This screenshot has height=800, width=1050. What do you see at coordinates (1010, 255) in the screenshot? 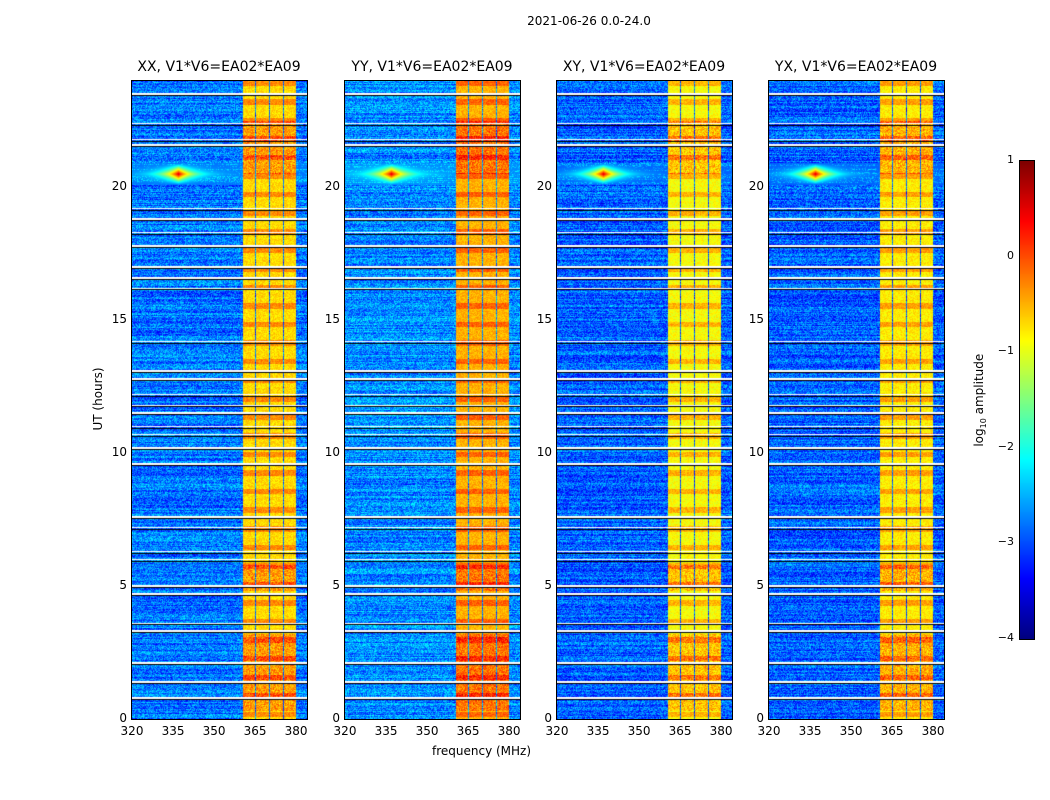
I see `colorbar-tick-label: 0` at bounding box center [1010, 255].